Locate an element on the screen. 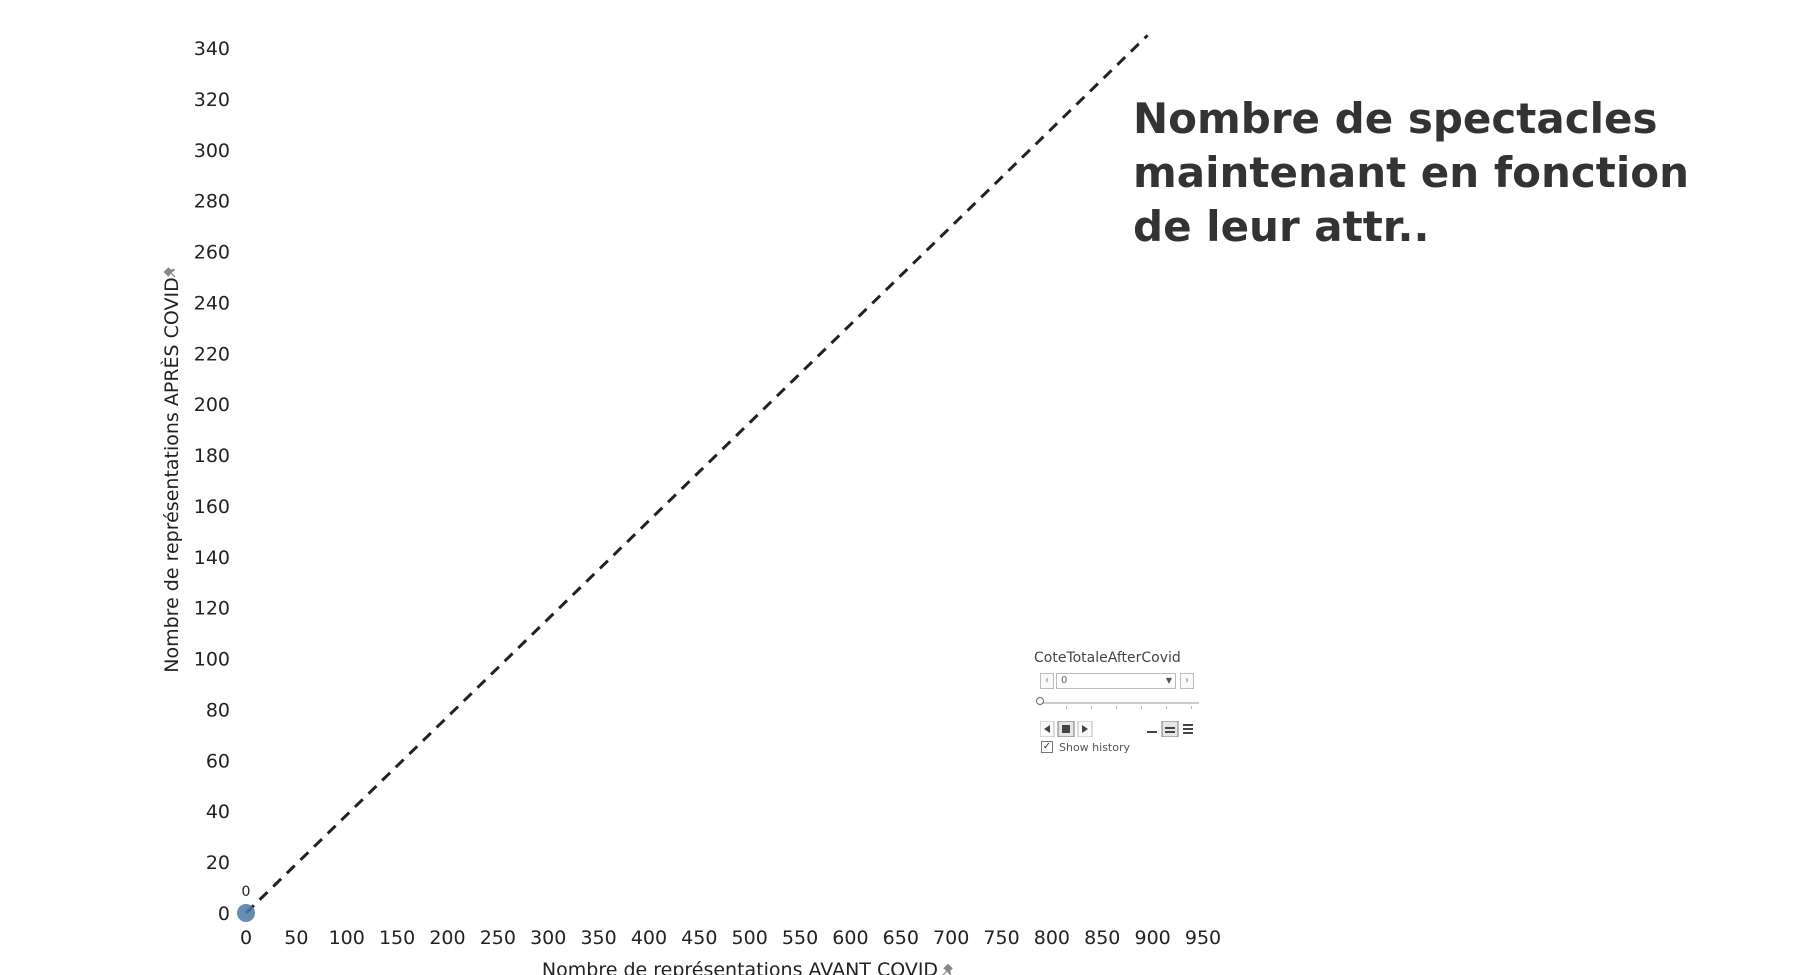 The image size is (1800, 975). dropdown-value: 0 is located at coordinates (1064, 680).